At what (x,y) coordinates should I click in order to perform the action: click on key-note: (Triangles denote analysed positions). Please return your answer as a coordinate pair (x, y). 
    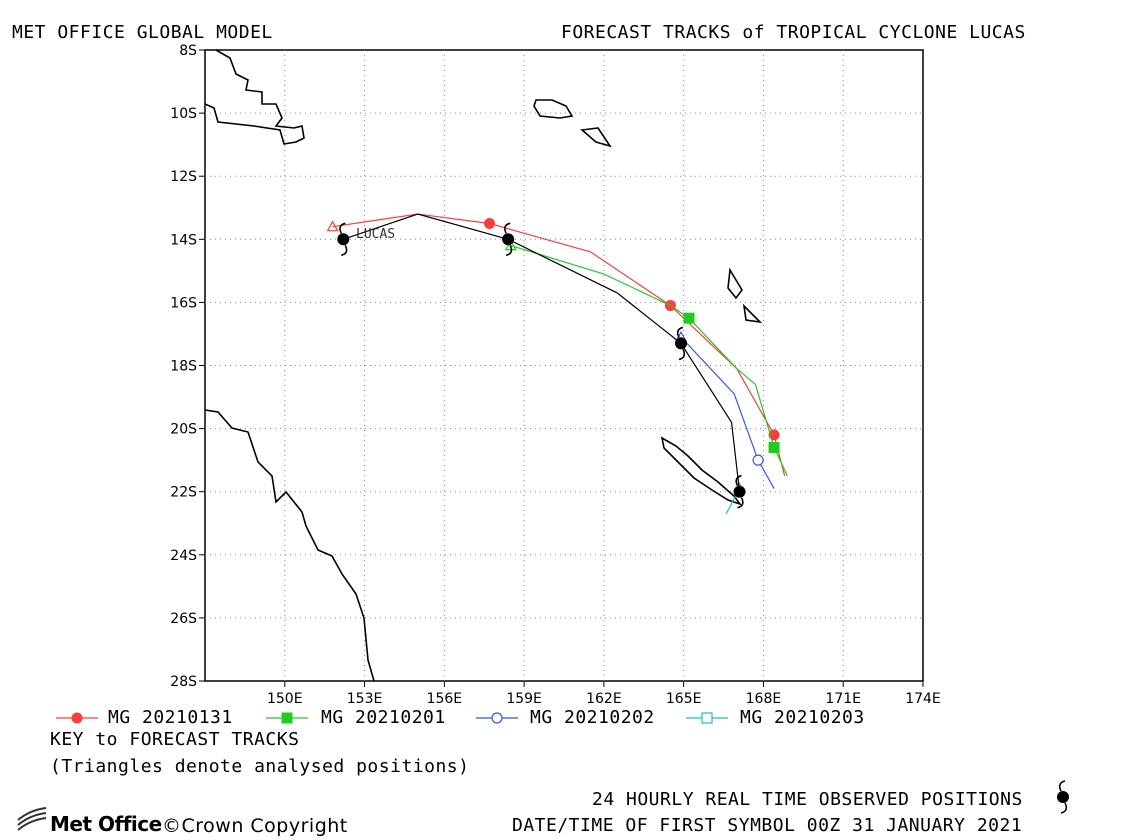
    Looking at the image, I should click on (260, 766).